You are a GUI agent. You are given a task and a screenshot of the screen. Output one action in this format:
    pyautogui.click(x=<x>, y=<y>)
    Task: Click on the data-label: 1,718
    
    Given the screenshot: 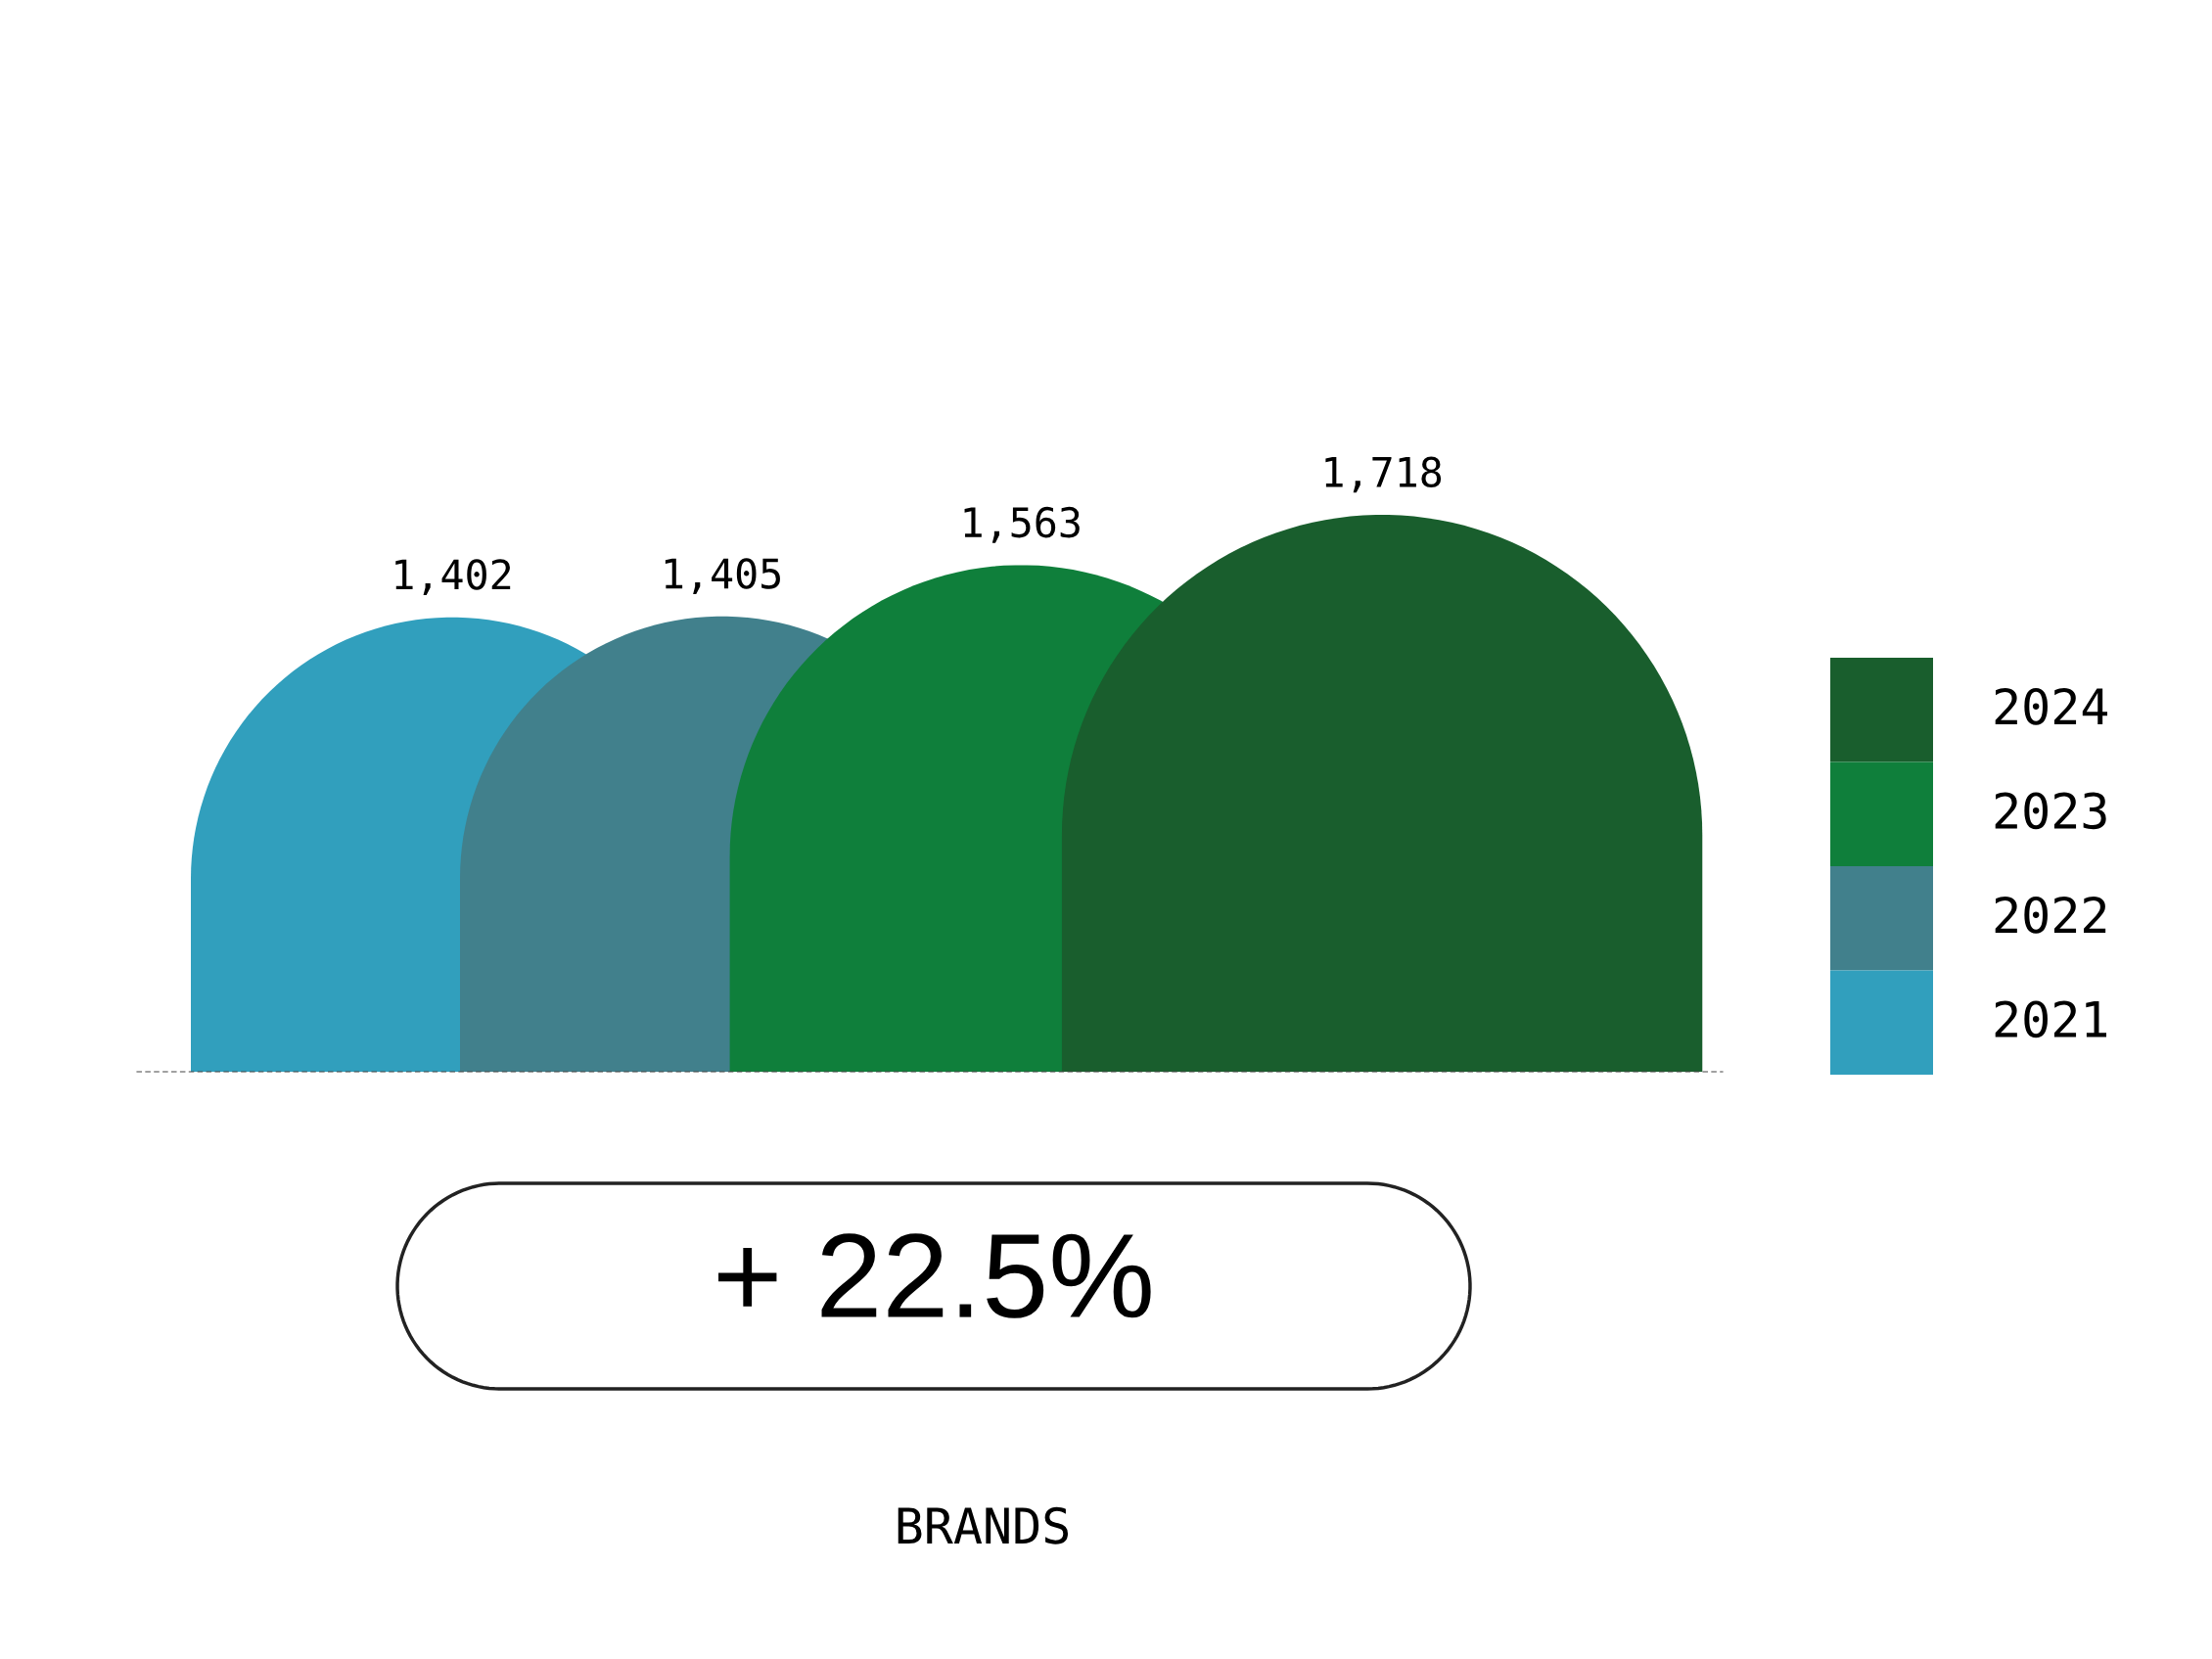 What is the action you would take?
    pyautogui.click(x=1383, y=474)
    